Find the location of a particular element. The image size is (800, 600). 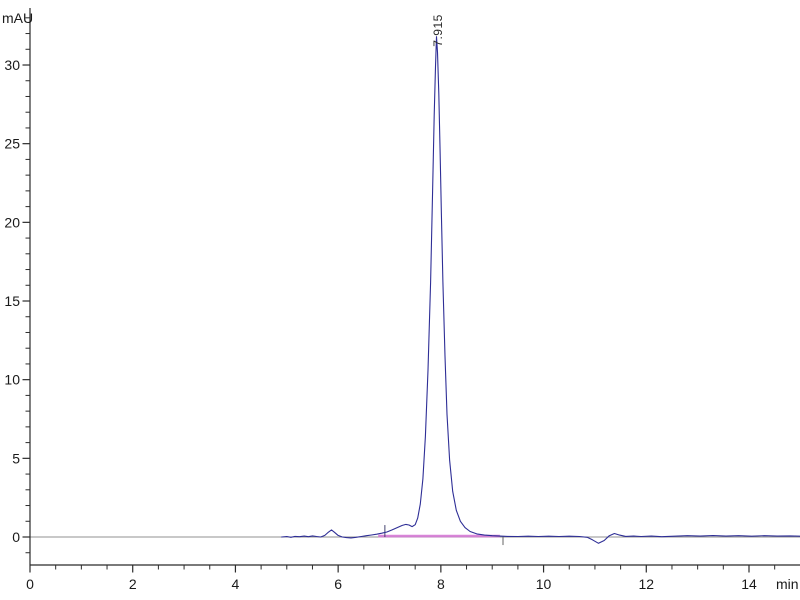

y-tick-label: 5 is located at coordinates (16, 458).